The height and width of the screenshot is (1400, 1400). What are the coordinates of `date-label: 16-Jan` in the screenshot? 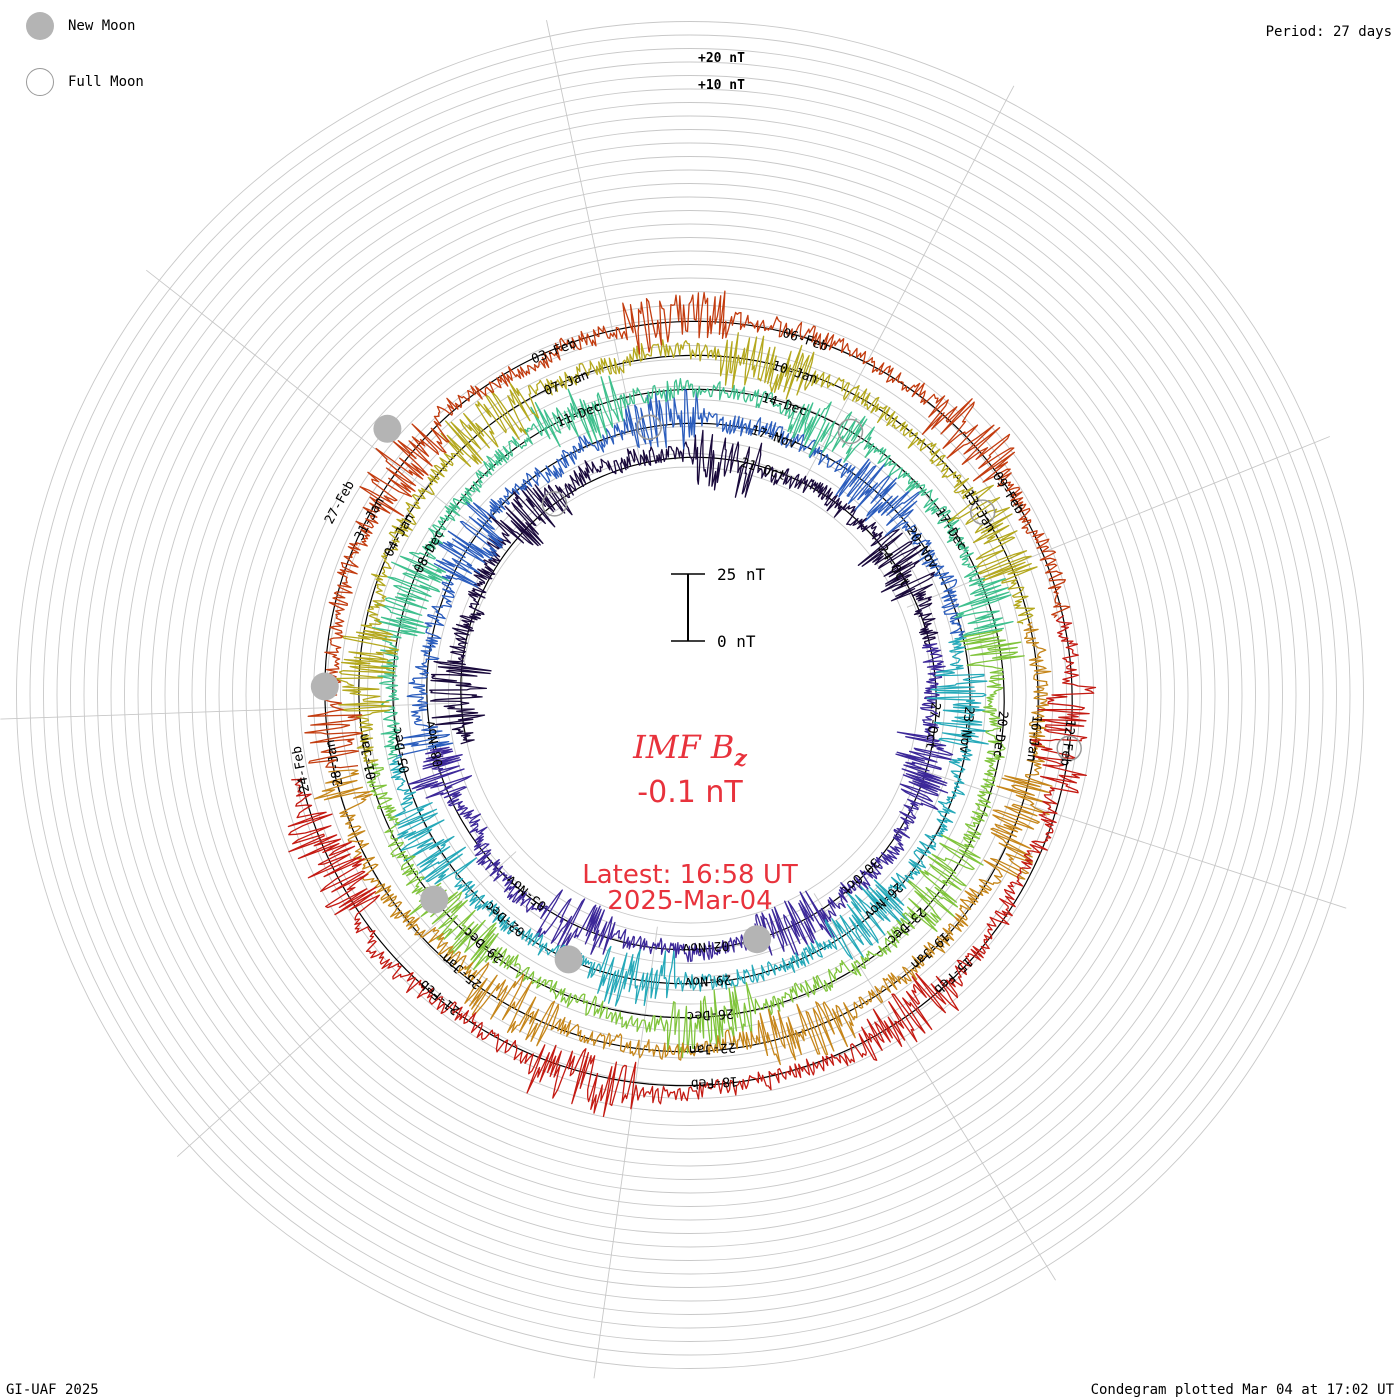 It's located at (1033, 738).